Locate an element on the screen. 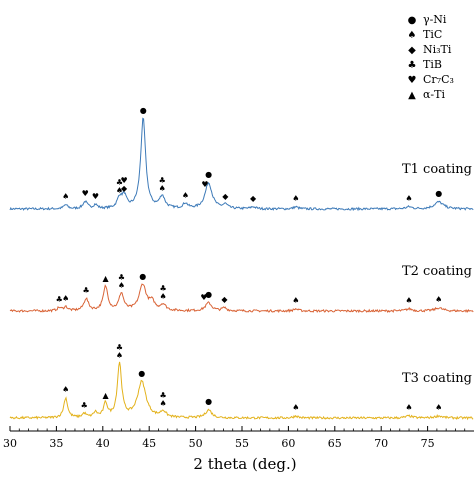 The image size is (474, 478). legend-label: TiB is located at coordinates (432, 64).